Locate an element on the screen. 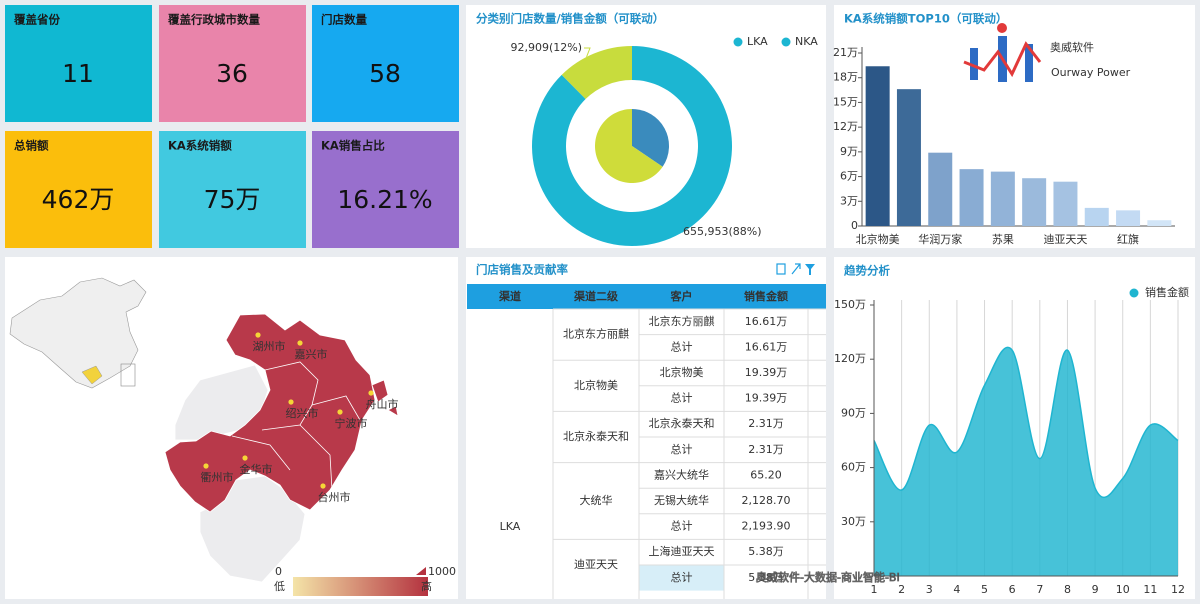 This screenshot has height=604, width=1200. y-tick-label: 12万 is located at coordinates (845, 126).